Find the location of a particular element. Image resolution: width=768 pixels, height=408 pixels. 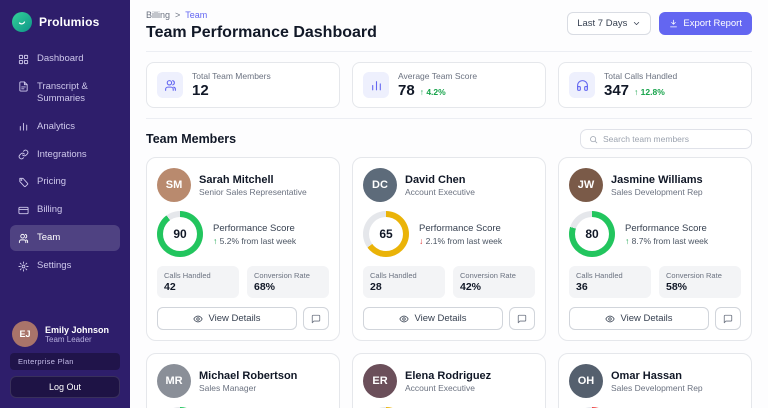

transcript-icon is located at coordinates (23, 86).